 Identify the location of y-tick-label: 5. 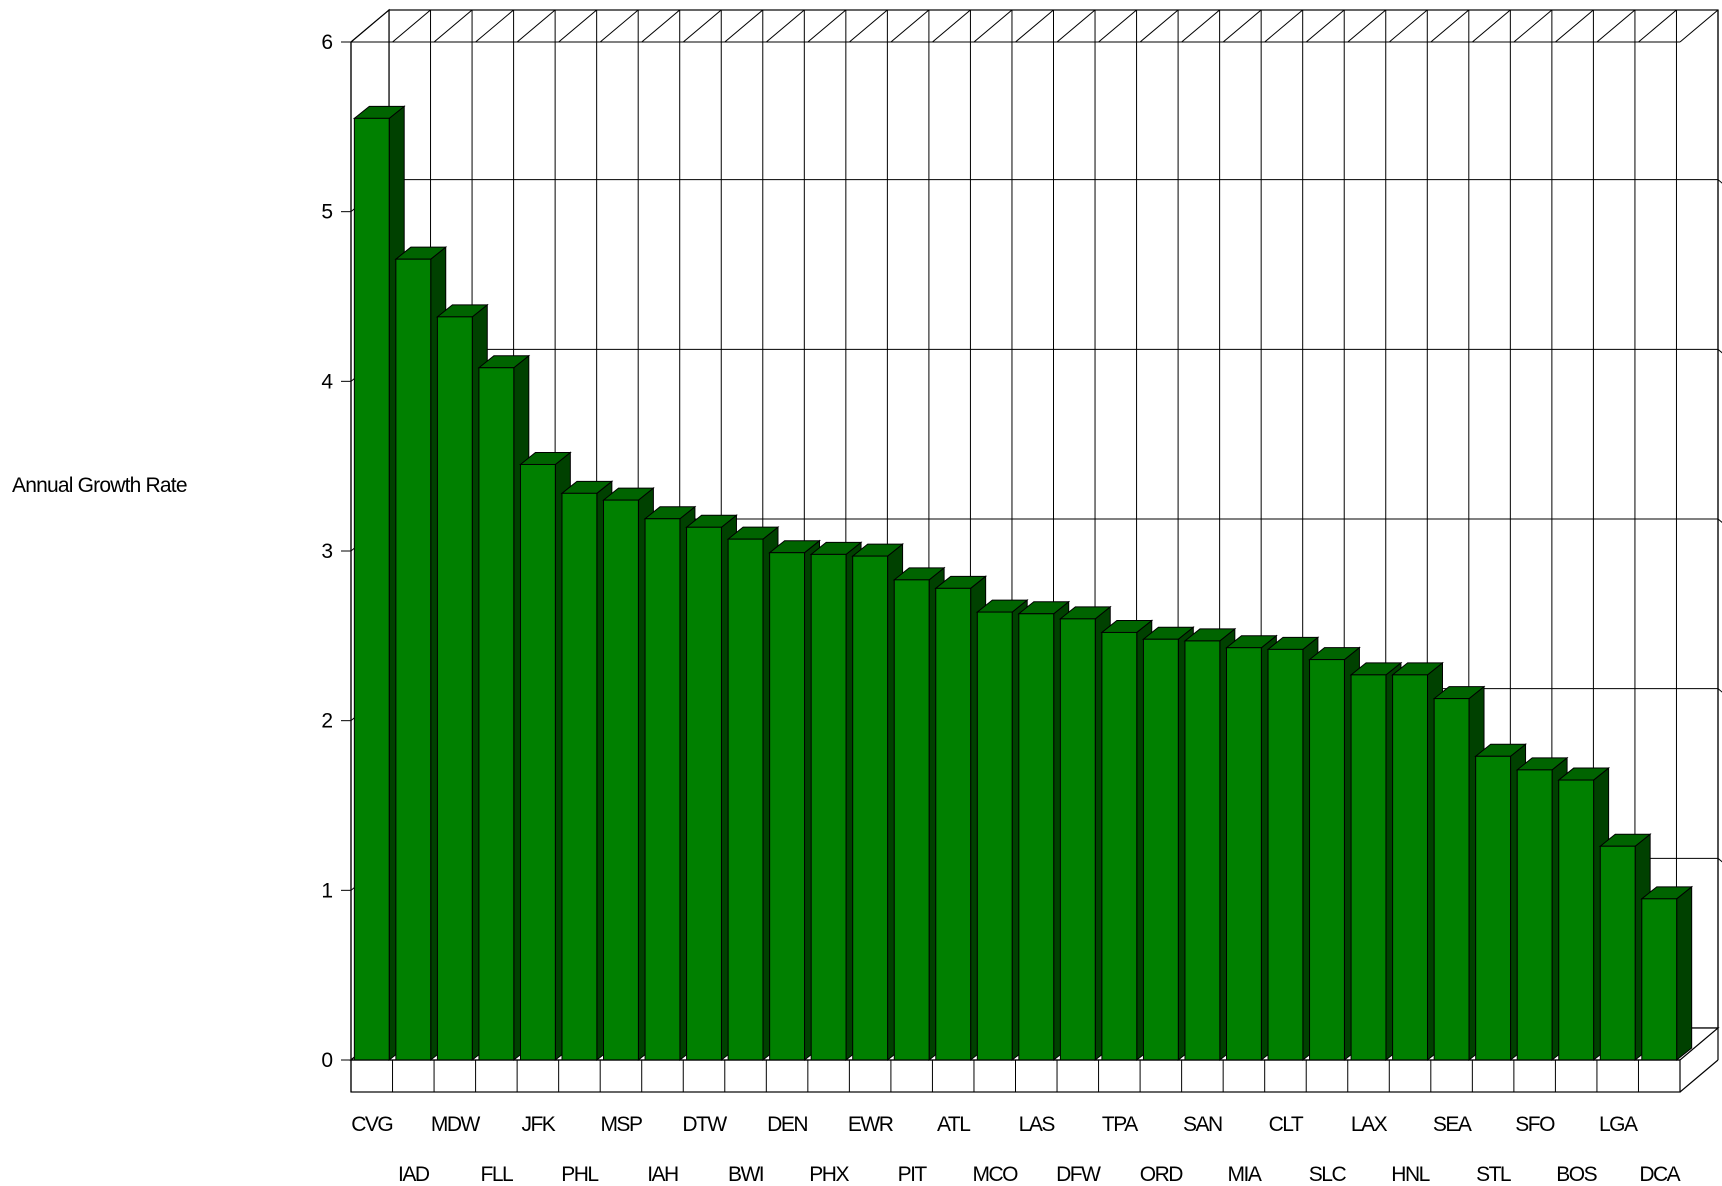
(327, 212).